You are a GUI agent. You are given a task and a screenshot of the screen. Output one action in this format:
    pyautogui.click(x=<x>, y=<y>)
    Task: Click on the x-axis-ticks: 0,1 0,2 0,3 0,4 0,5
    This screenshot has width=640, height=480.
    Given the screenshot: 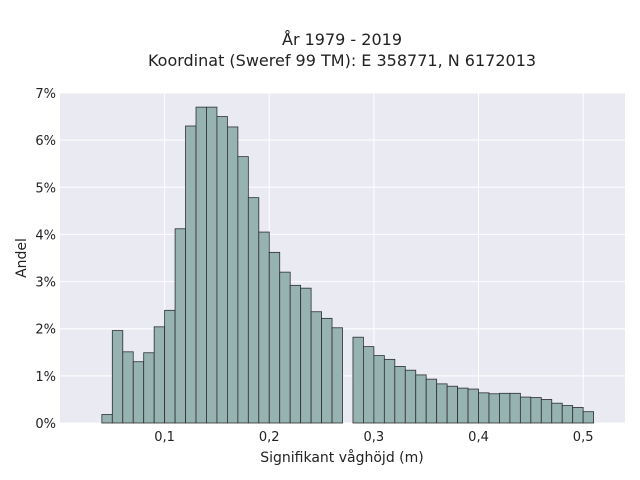 What is the action you would take?
    pyautogui.click(x=373, y=437)
    